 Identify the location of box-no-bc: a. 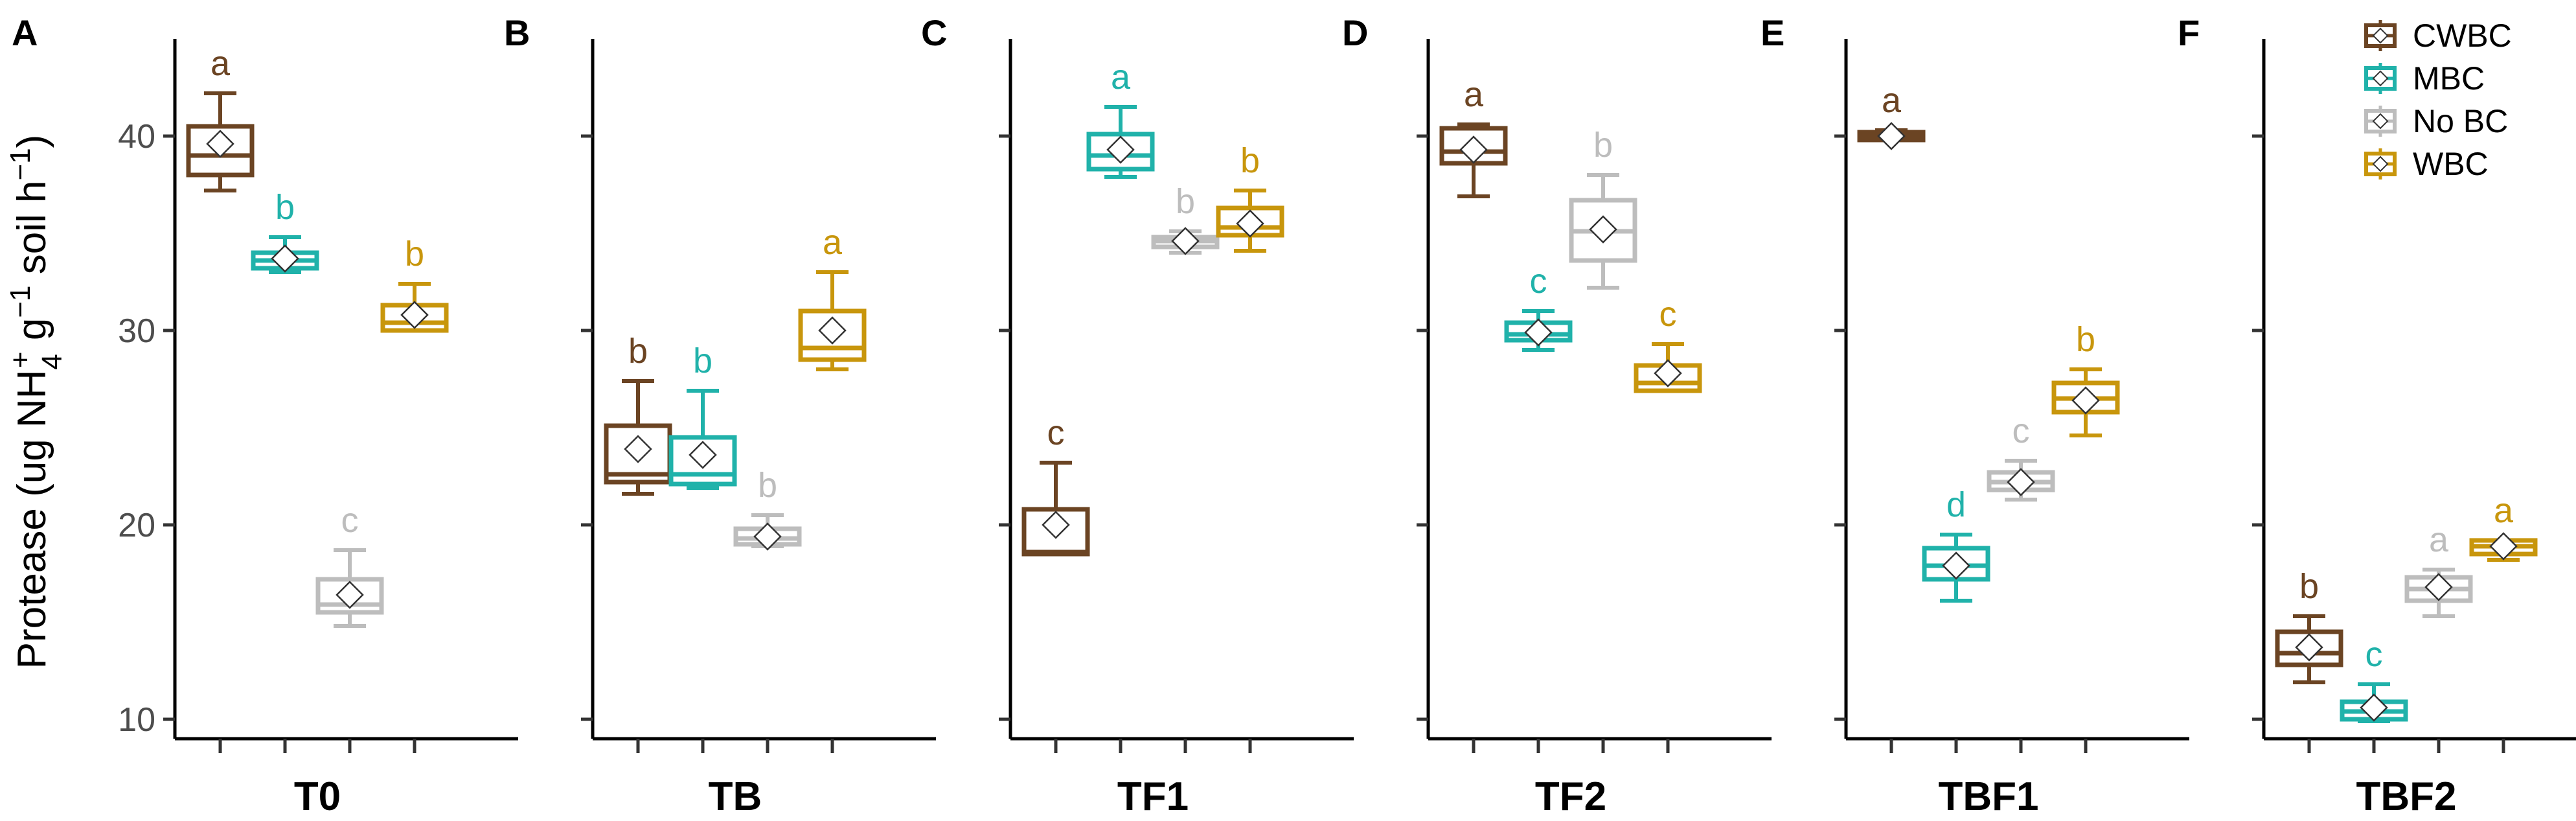
(2438, 569).